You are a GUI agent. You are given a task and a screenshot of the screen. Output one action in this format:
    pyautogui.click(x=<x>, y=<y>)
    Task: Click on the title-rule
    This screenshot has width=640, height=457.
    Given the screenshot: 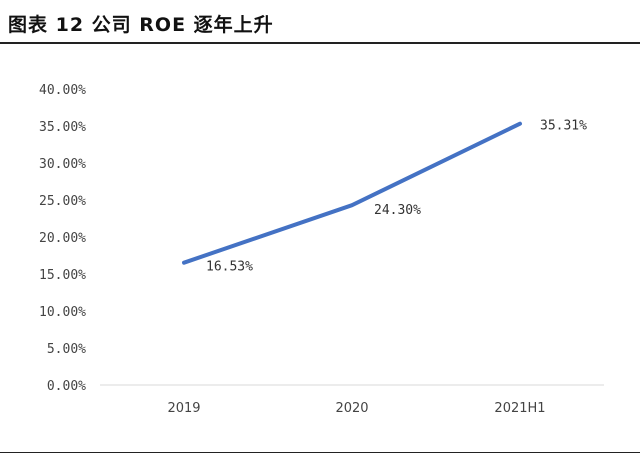 What is the action you would take?
    pyautogui.click(x=320, y=43)
    